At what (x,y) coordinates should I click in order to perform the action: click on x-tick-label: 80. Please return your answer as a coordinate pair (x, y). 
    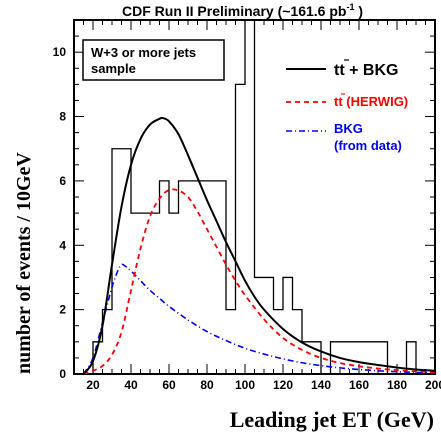
    Looking at the image, I should click on (207, 385).